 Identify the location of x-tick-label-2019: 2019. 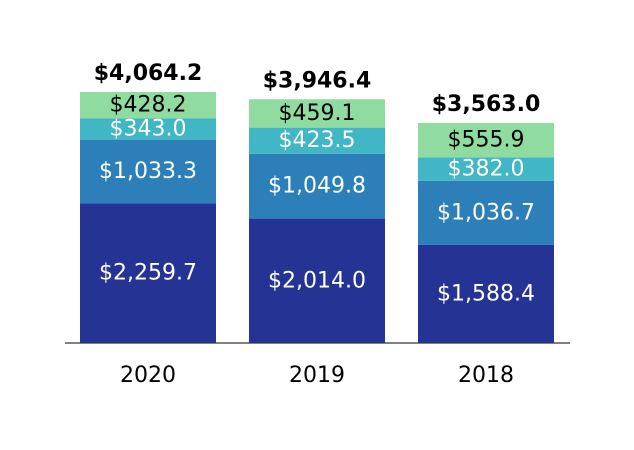
(317, 375).